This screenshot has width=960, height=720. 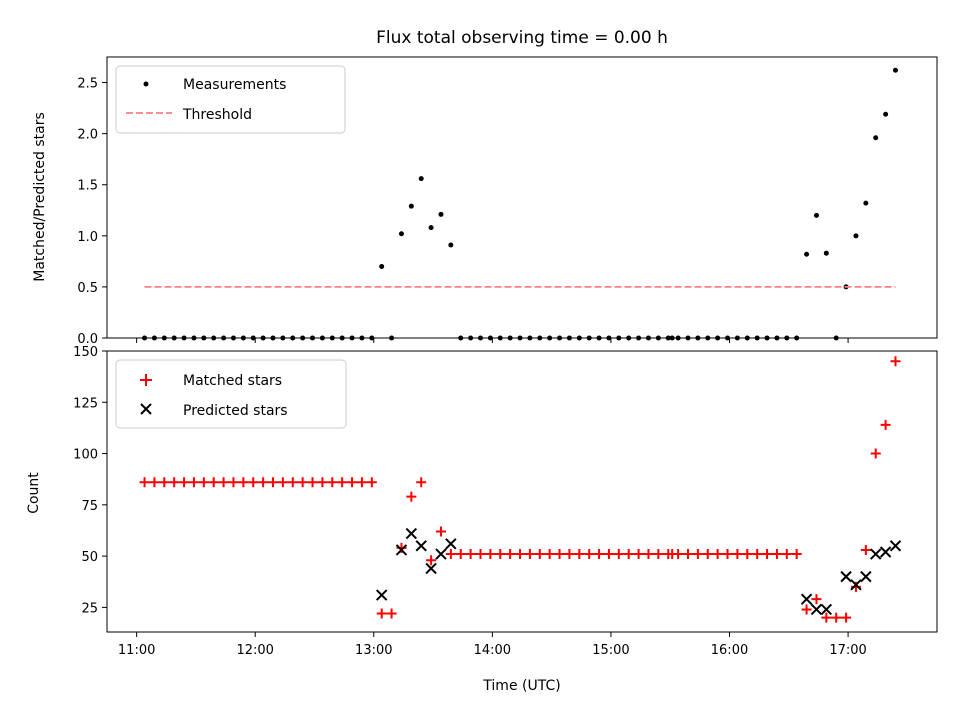 I want to click on y-tick-label: 2.5, so click(x=87, y=84).